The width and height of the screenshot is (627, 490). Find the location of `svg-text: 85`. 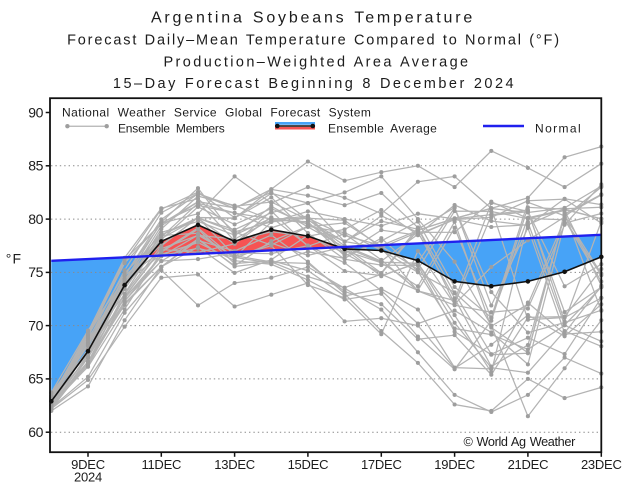

svg-text: 85 is located at coordinates (35, 166).